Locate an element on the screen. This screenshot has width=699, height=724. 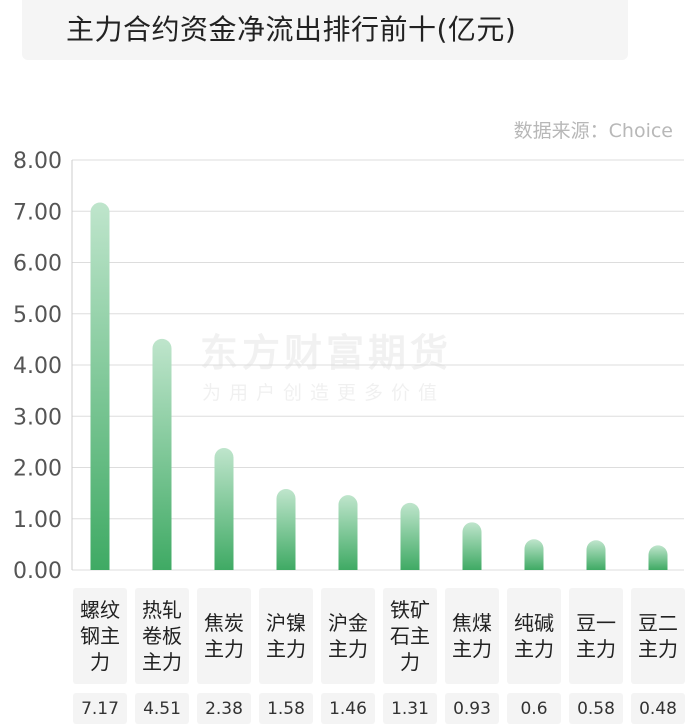
y-tick-label: 8.00 is located at coordinates (37, 161).